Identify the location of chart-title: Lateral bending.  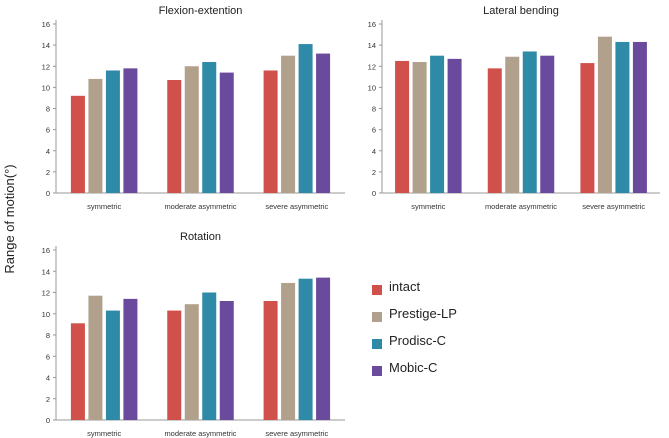
(521, 11).